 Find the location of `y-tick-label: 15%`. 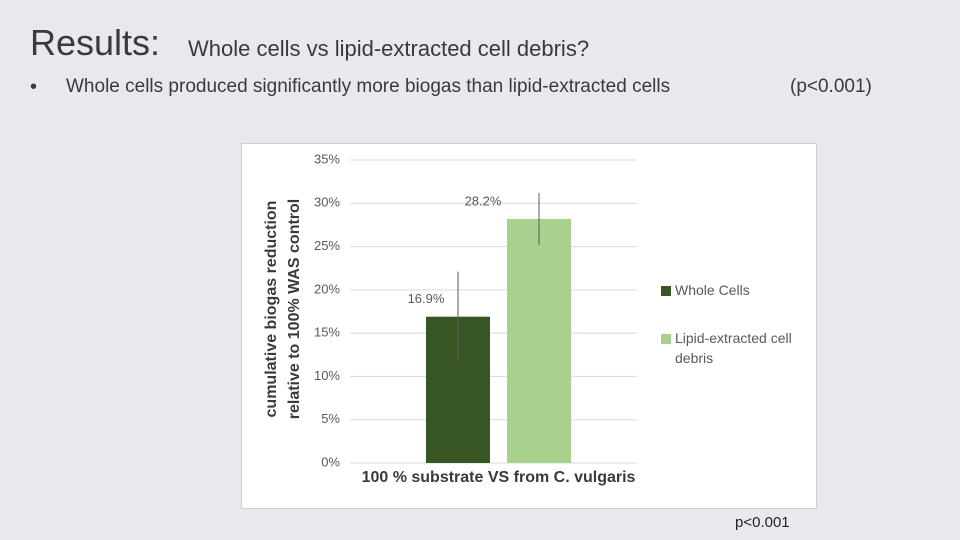

y-tick-label: 15% is located at coordinates (327, 332).